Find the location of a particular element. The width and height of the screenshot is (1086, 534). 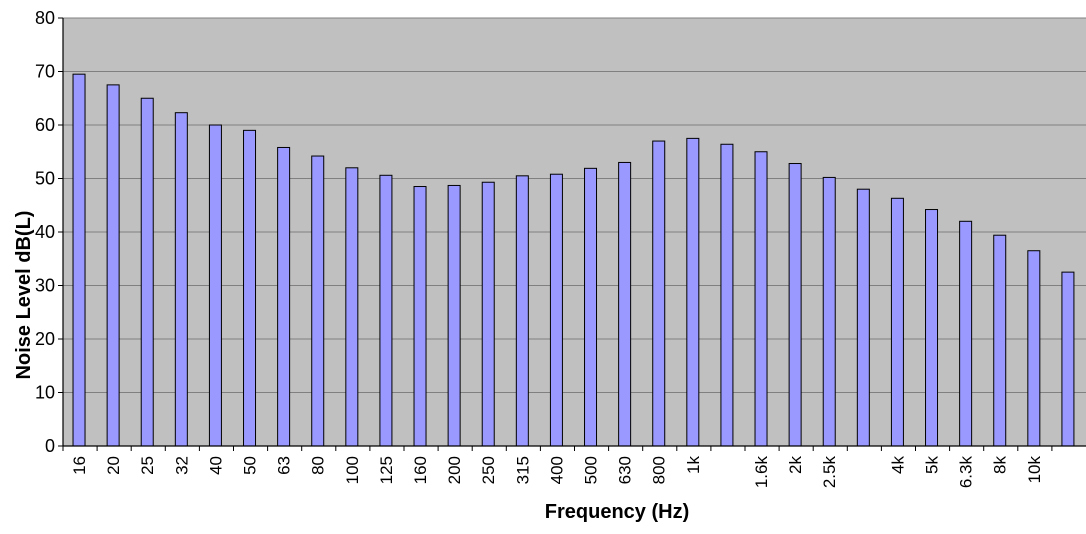

bar-1k is located at coordinates (693, 292).